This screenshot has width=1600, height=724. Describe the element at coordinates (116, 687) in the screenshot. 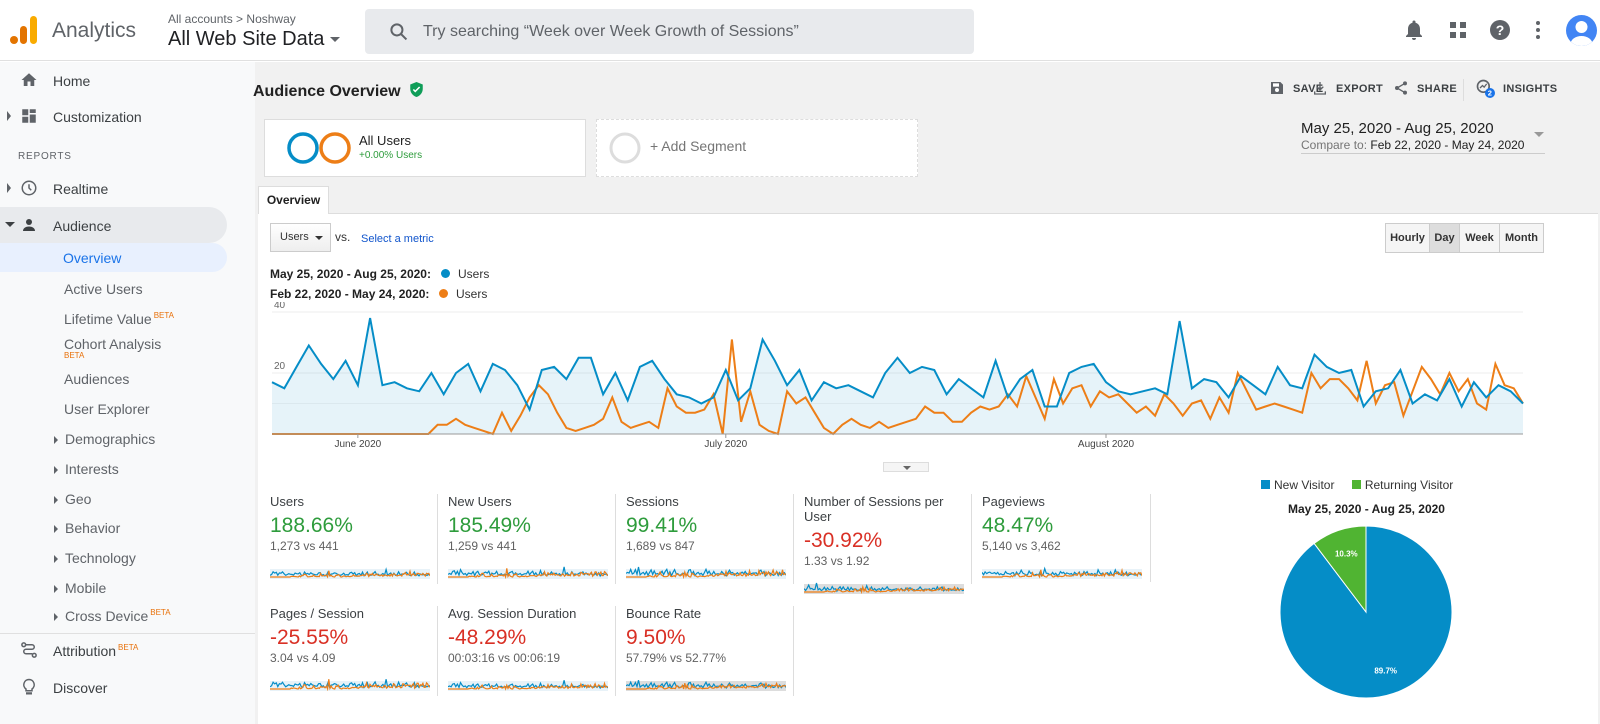

I see `sidebar-item-discover: Discover` at that location.